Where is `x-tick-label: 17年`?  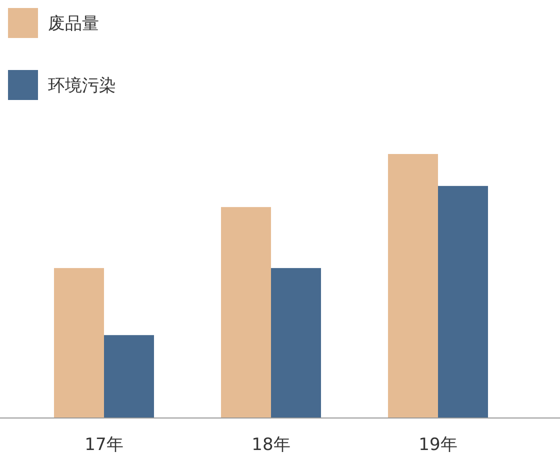
x-tick-label: 17年 is located at coordinates (104, 444).